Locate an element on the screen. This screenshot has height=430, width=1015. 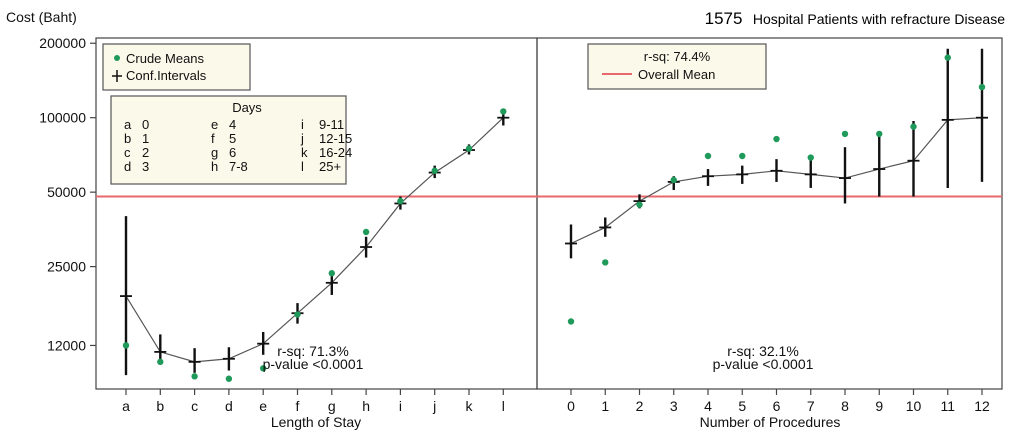
days-range: 1 is located at coordinates (145, 138).